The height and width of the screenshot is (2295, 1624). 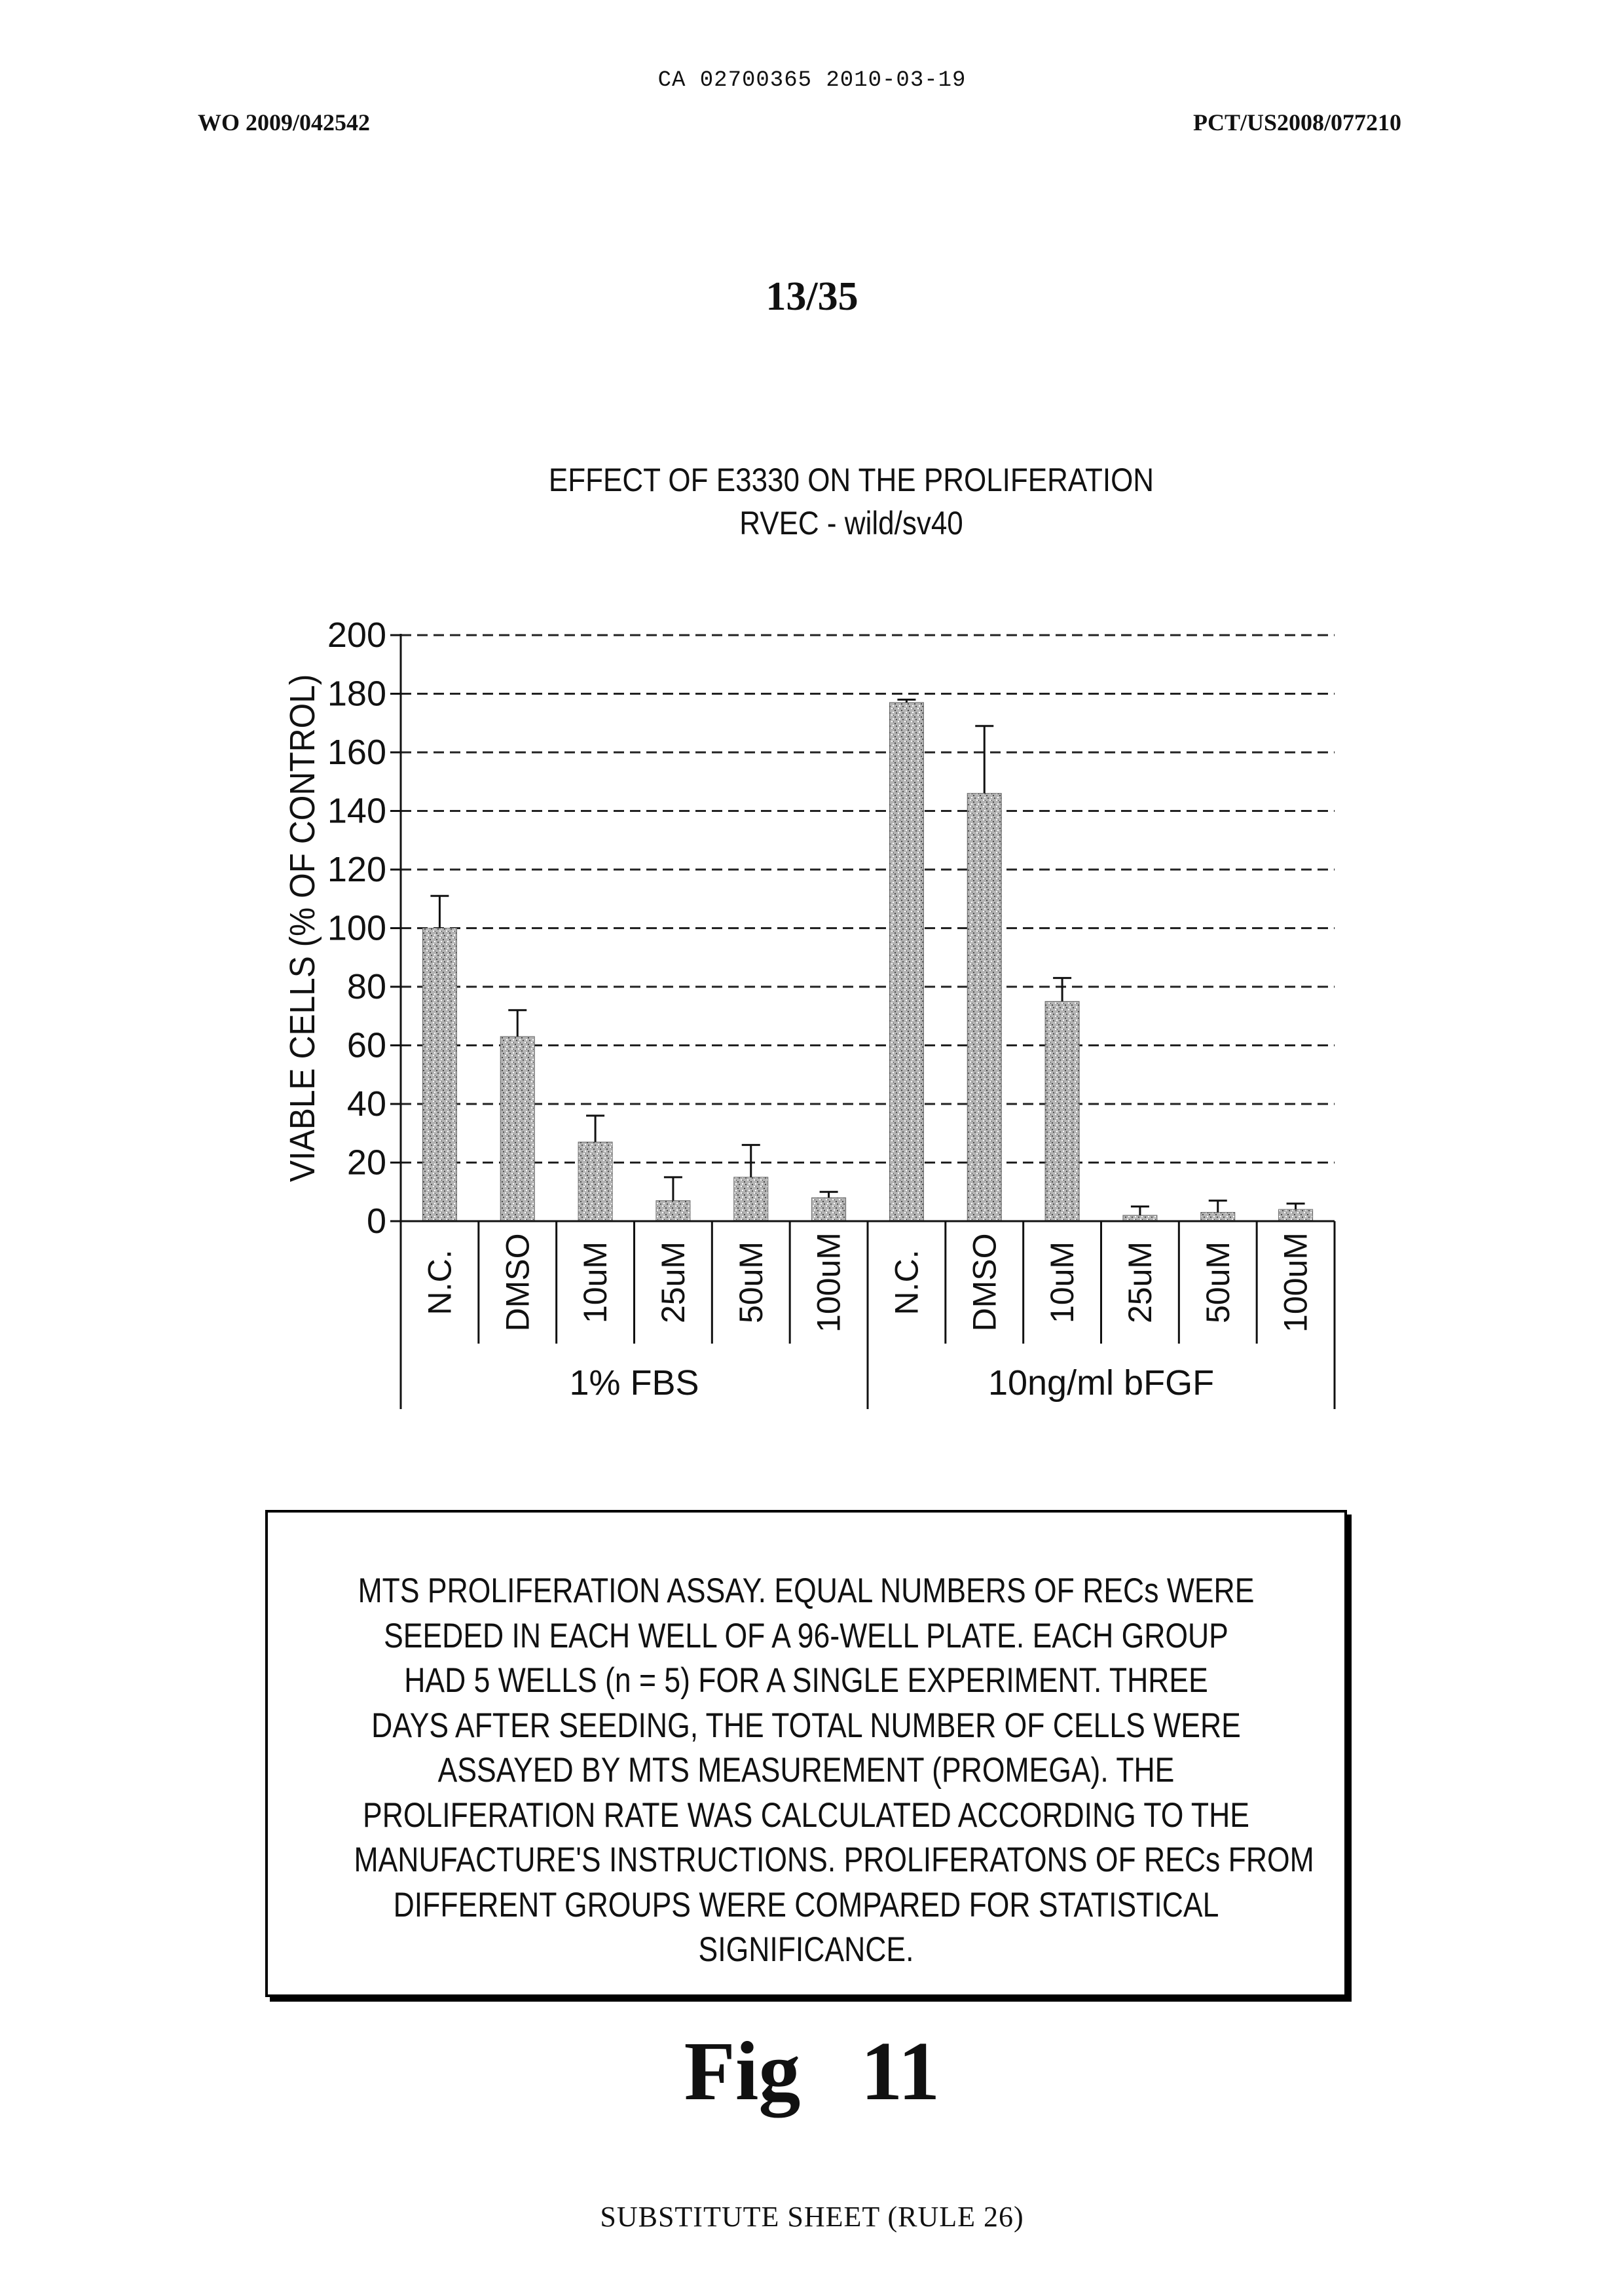 What do you see at coordinates (356, 635) in the screenshot?
I see `y-tick-label: 200` at bounding box center [356, 635].